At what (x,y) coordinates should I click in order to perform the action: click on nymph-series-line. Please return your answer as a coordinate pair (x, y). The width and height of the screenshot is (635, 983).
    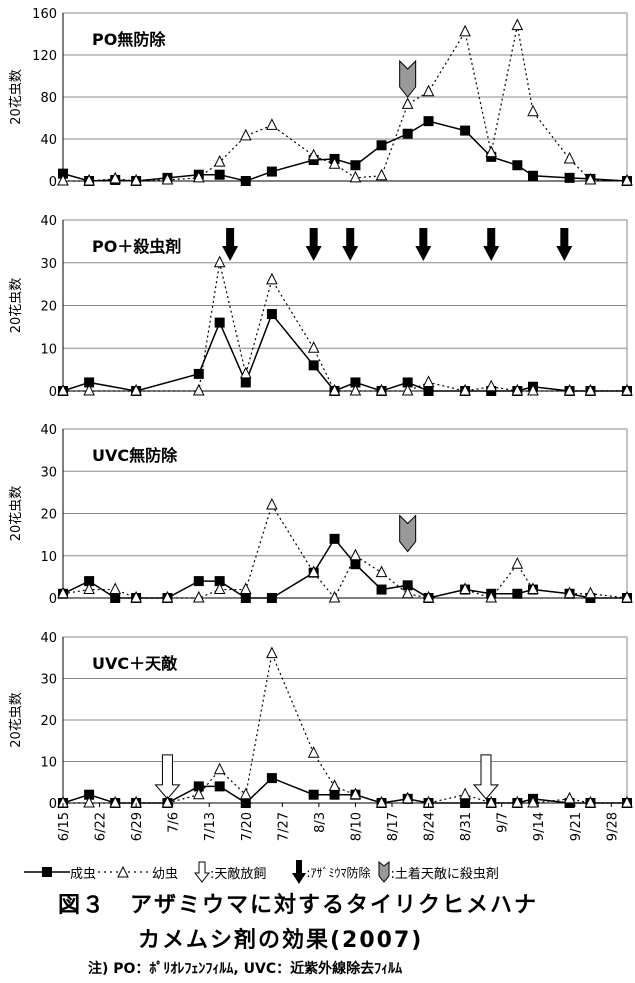
    Looking at the image, I should click on (345, 551).